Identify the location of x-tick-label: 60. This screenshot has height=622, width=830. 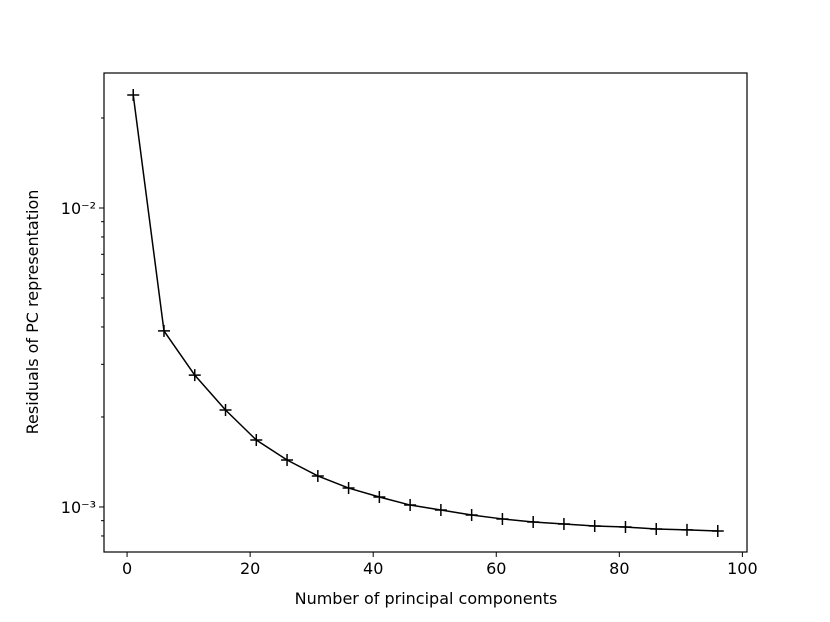
(496, 568).